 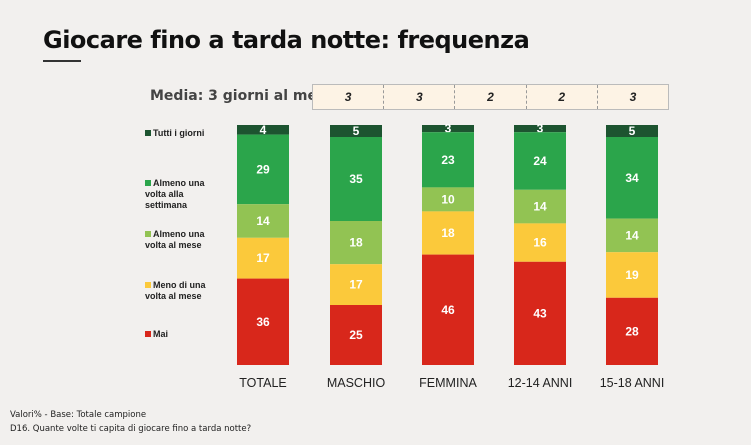 I want to click on legend-label: Tutti i giorni, so click(x=179, y=133).